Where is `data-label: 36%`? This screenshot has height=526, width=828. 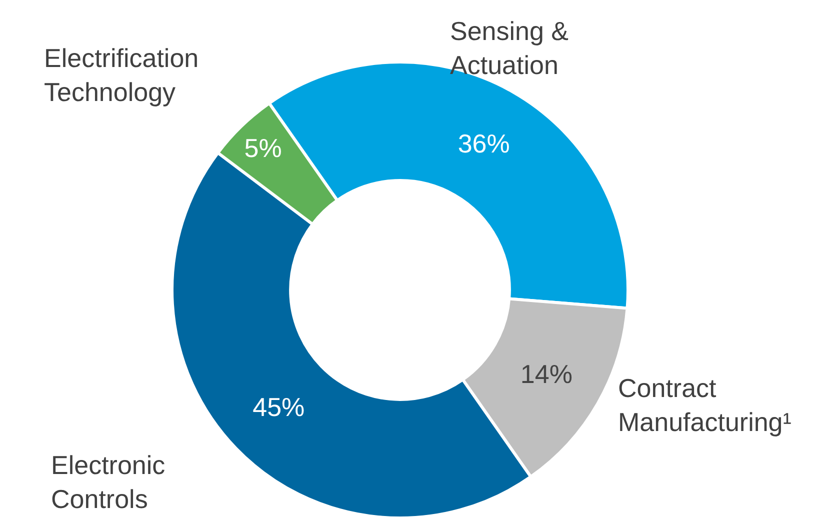
data-label: 36% is located at coordinates (484, 143).